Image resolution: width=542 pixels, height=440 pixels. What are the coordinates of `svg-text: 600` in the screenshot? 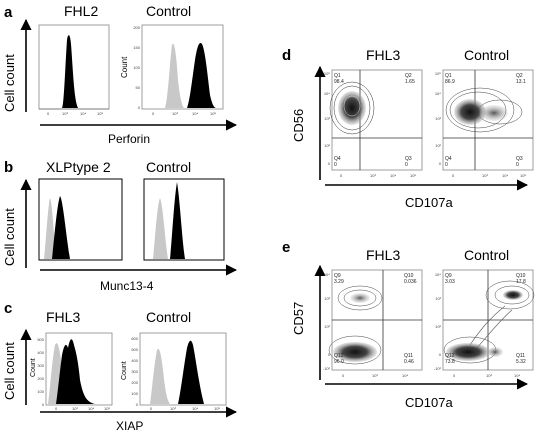 It's located at (134, 338).